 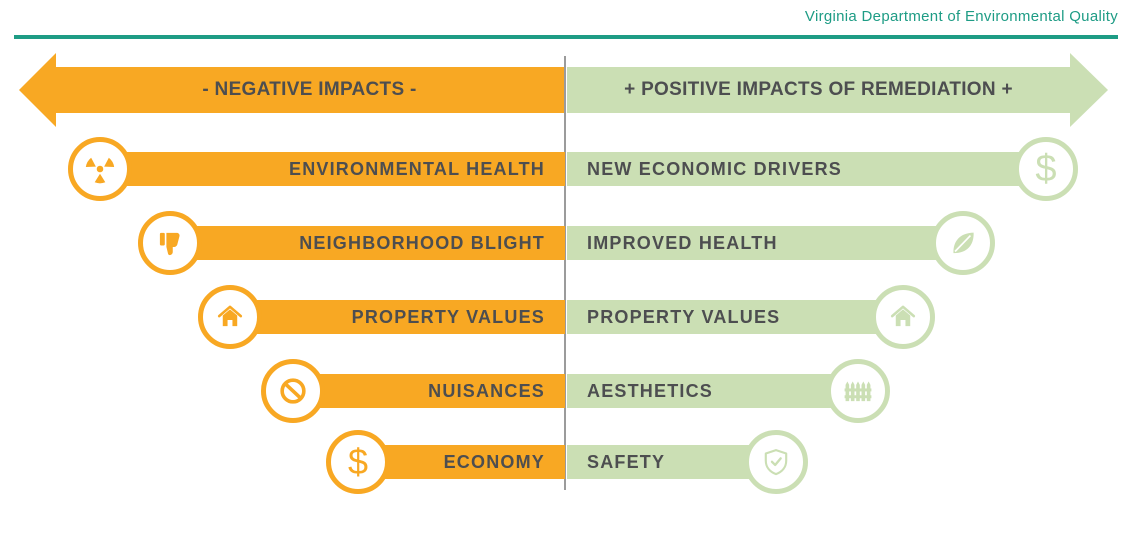 I want to click on center-divider-line, so click(x=565, y=273).